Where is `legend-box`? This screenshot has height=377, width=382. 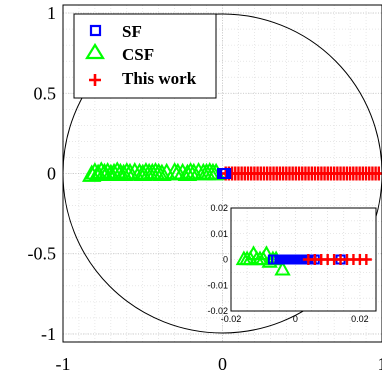
legend-box is located at coordinates (145, 56).